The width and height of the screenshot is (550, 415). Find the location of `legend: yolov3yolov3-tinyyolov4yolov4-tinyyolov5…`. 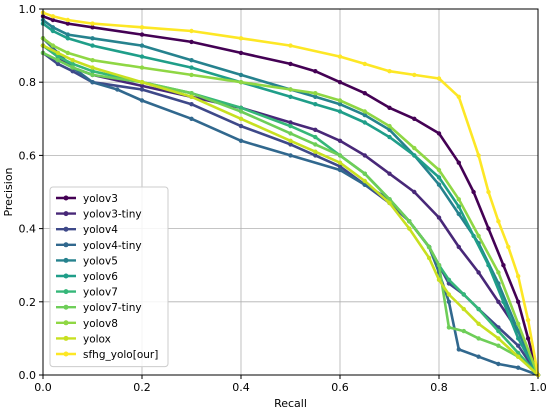

legend: yolov3yolov3-tinyyolov4yolov4-tinyyolov5… is located at coordinates (109, 277).